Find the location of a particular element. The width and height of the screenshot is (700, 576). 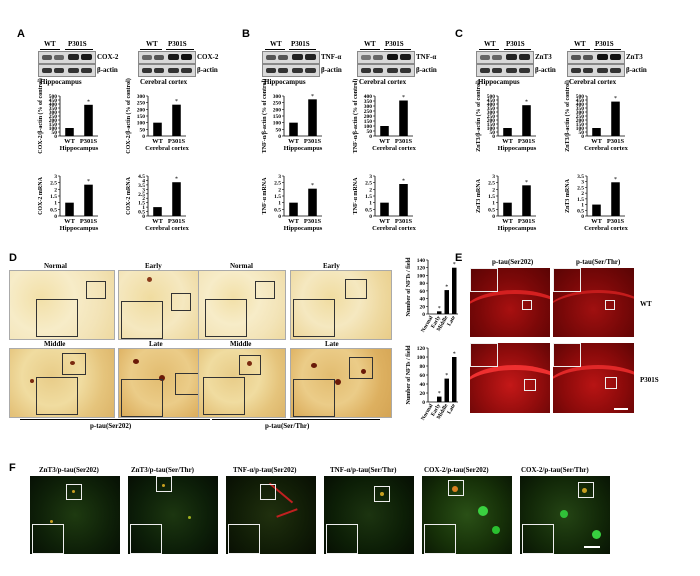

y-axis-label: ZnT3 mRNA is located at coordinates (479, 195).